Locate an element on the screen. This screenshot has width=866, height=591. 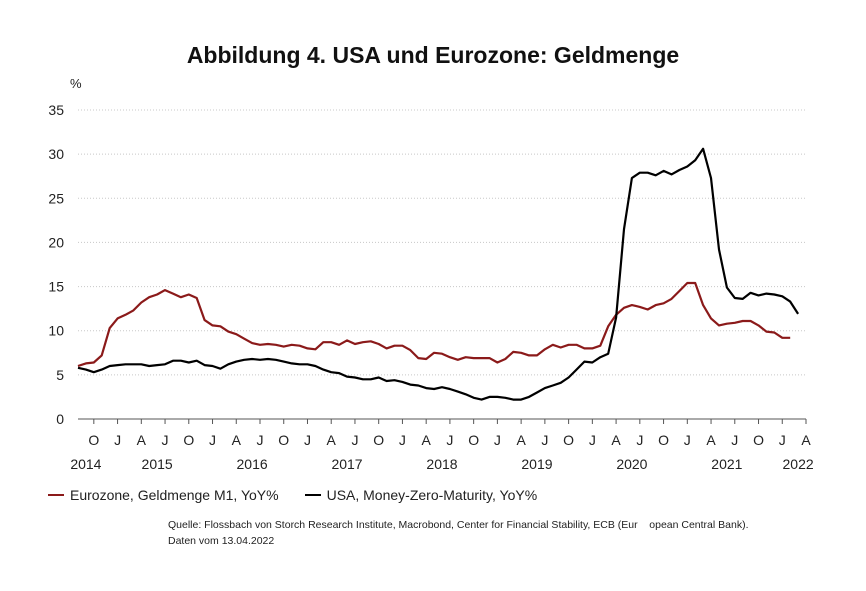
y-tick-label: 25 is located at coordinates (56, 198).